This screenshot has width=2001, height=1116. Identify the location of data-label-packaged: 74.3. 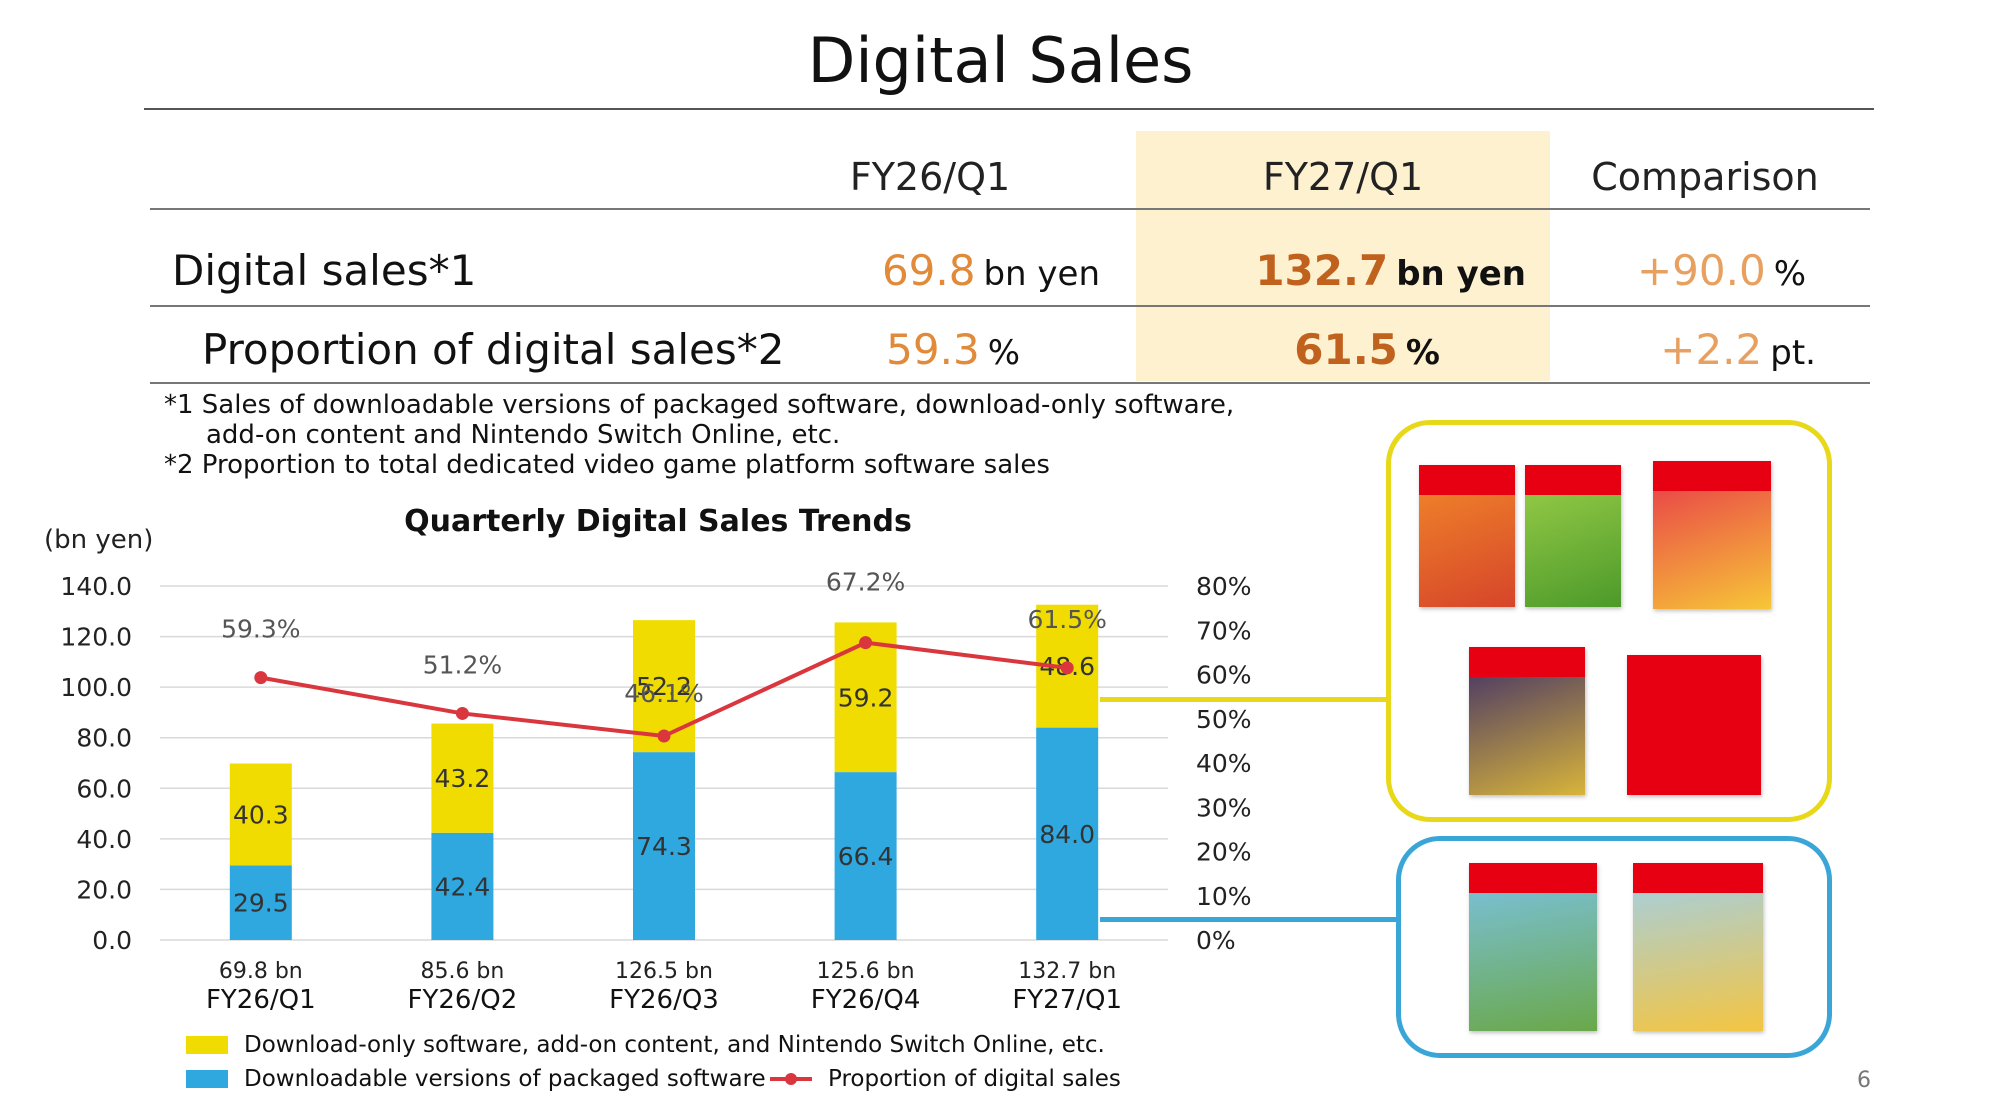
(664, 846).